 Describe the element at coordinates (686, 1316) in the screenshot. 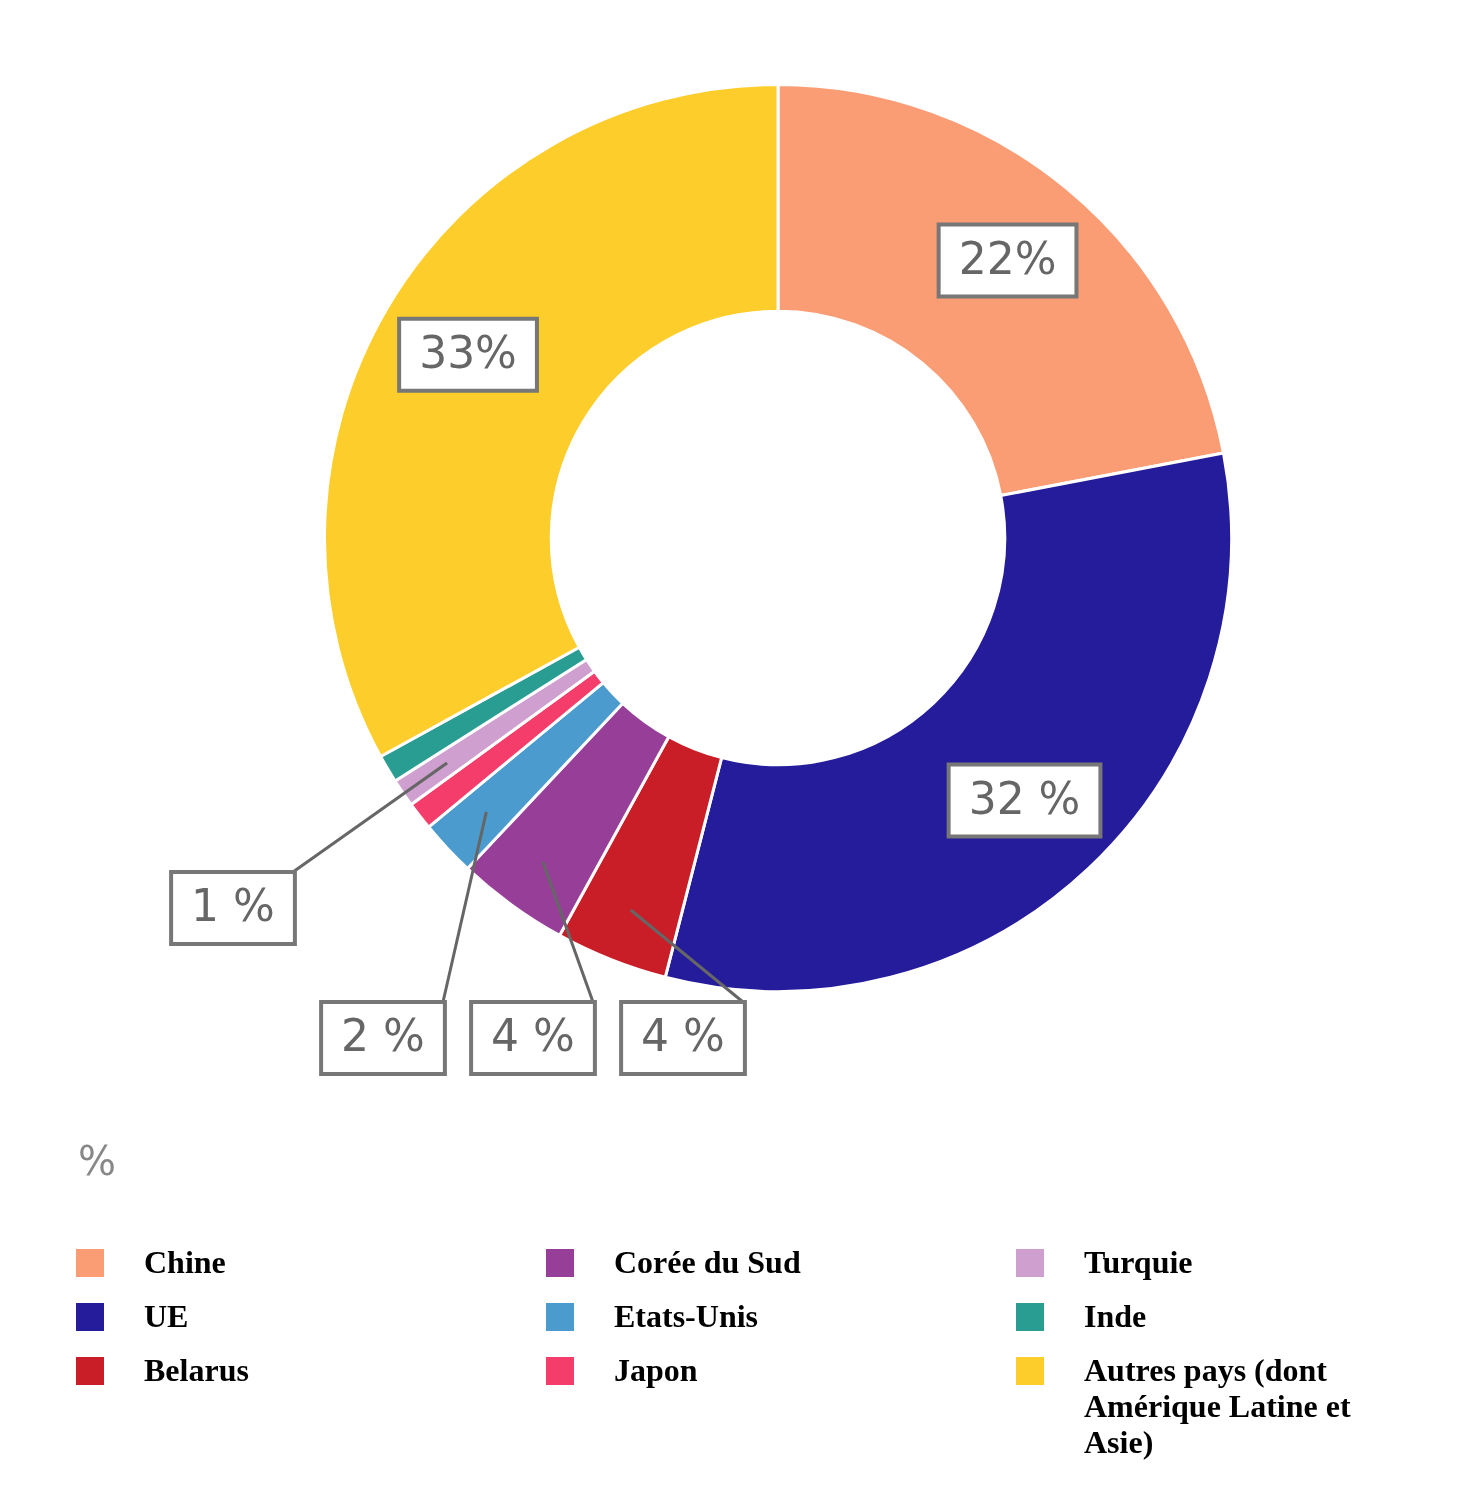

I see `legend-label: Etats-Unis` at that location.